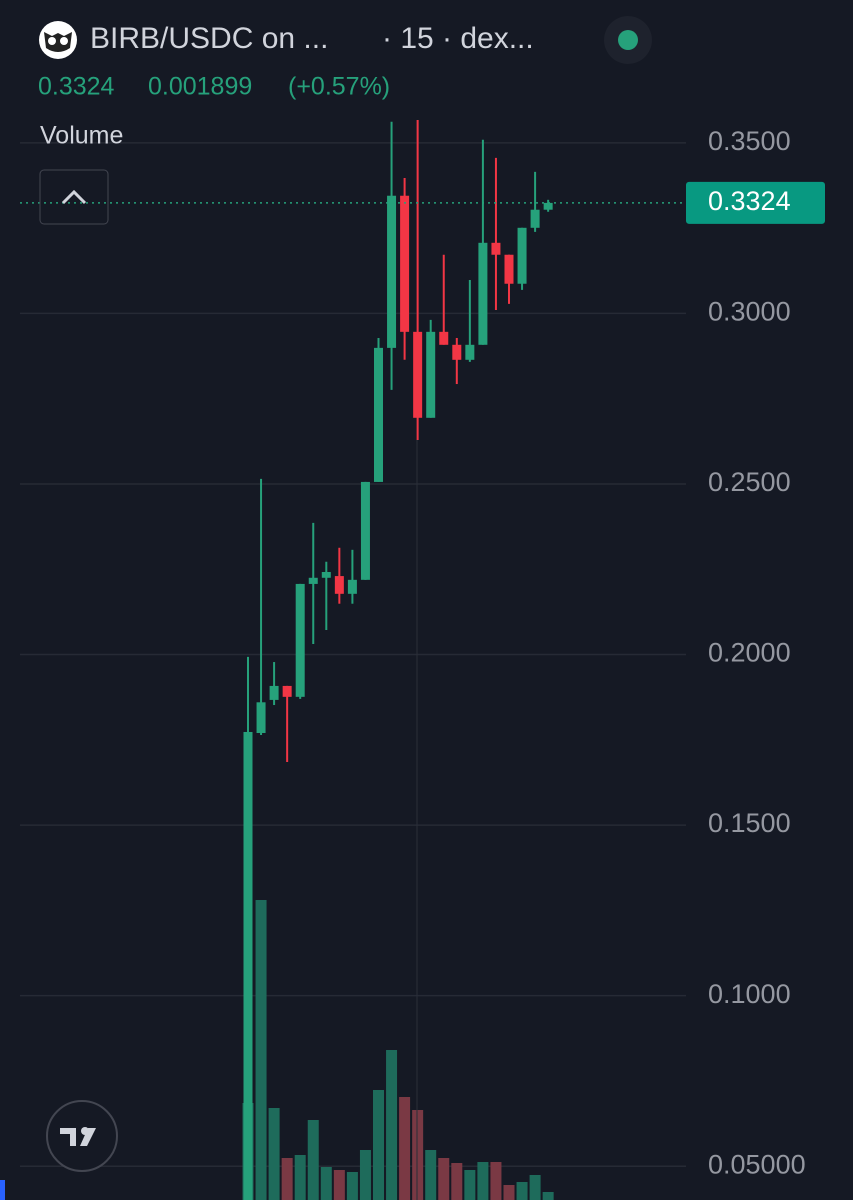  I want to click on last-price-label: 0.3324, so click(749, 201).